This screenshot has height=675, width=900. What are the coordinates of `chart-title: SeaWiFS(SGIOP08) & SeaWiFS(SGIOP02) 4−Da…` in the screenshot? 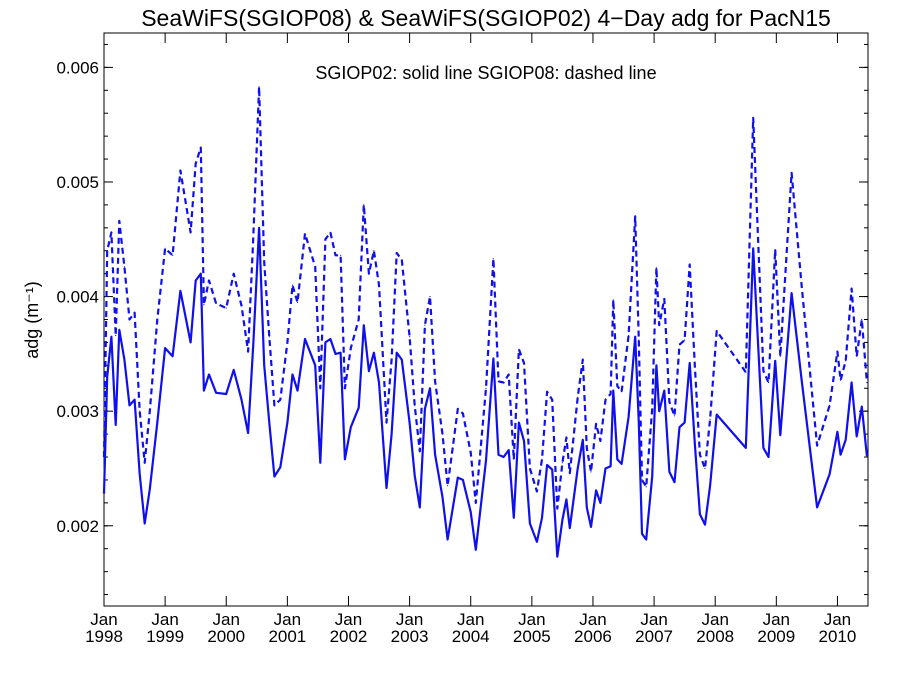 It's located at (486, 18).